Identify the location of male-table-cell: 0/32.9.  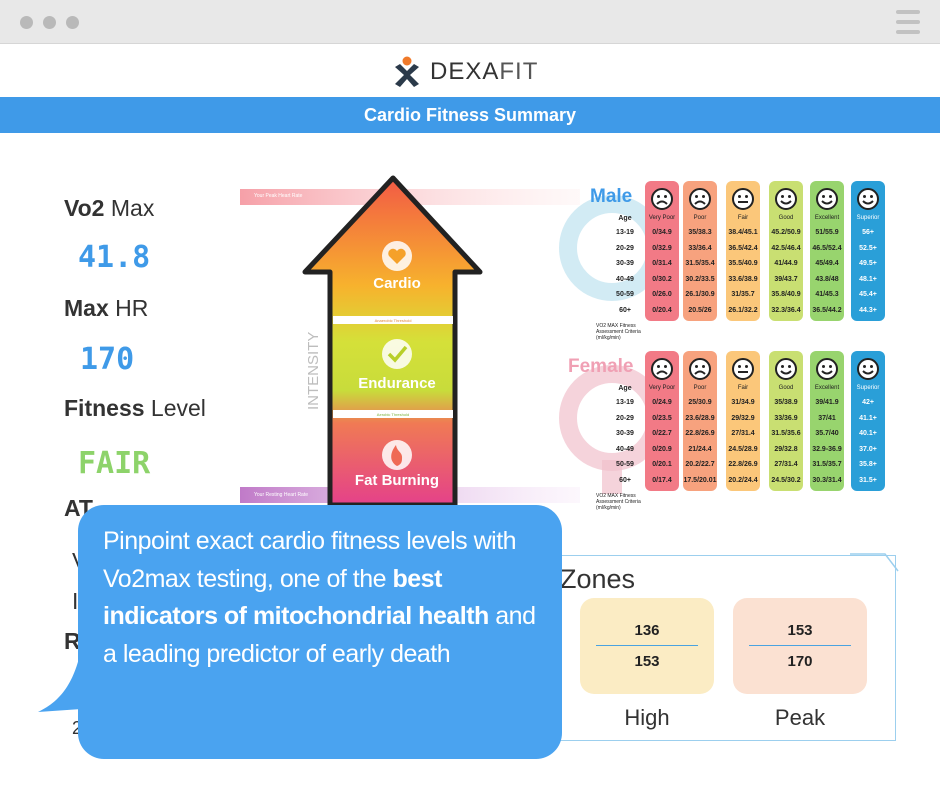
(662, 248).